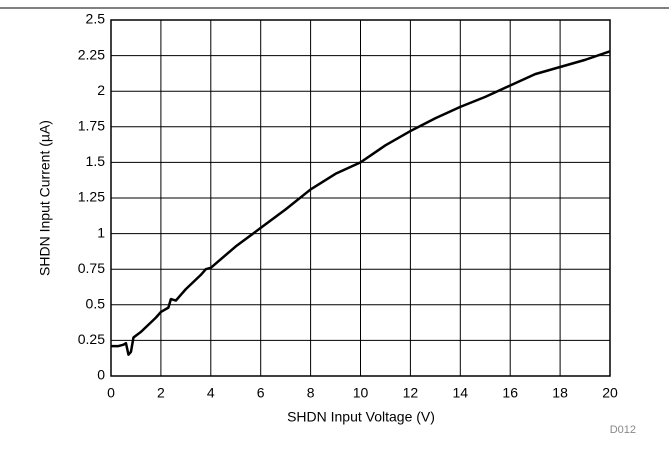 The width and height of the screenshot is (669, 467). I want to click on y-tick-label: 0.5, so click(96, 304).